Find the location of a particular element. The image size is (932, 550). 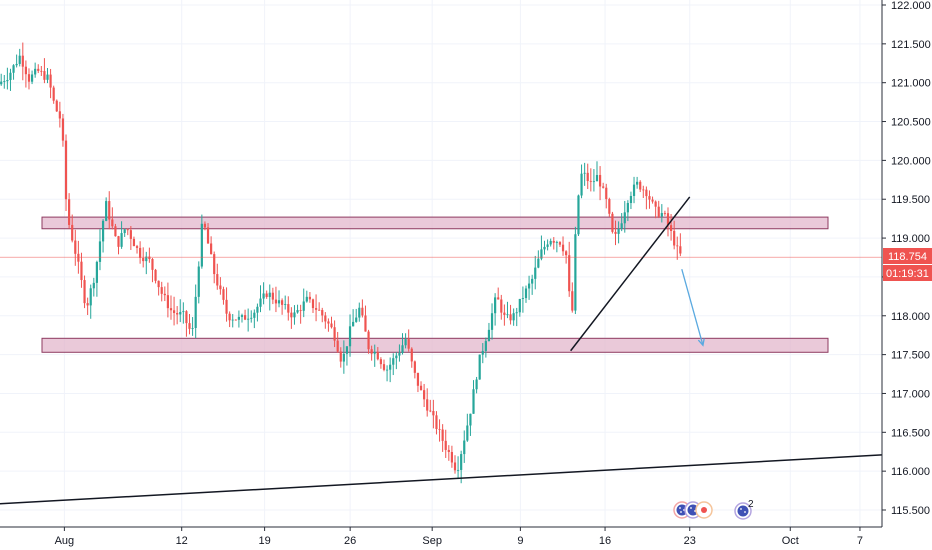

rising-trendline is located at coordinates (630, 274).